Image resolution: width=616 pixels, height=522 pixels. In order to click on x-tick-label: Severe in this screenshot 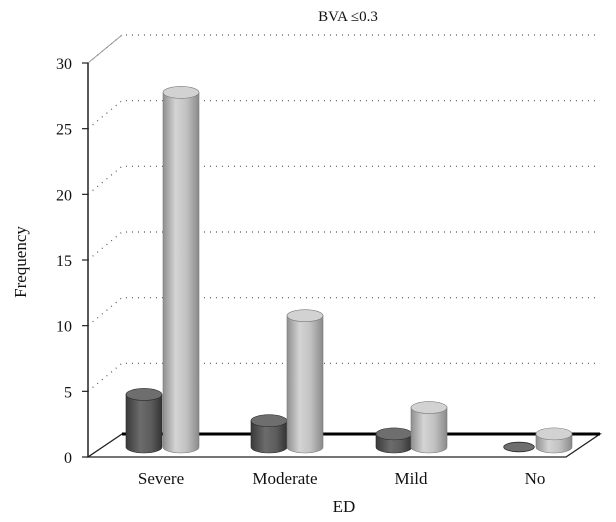, I will do `click(161, 478)`.